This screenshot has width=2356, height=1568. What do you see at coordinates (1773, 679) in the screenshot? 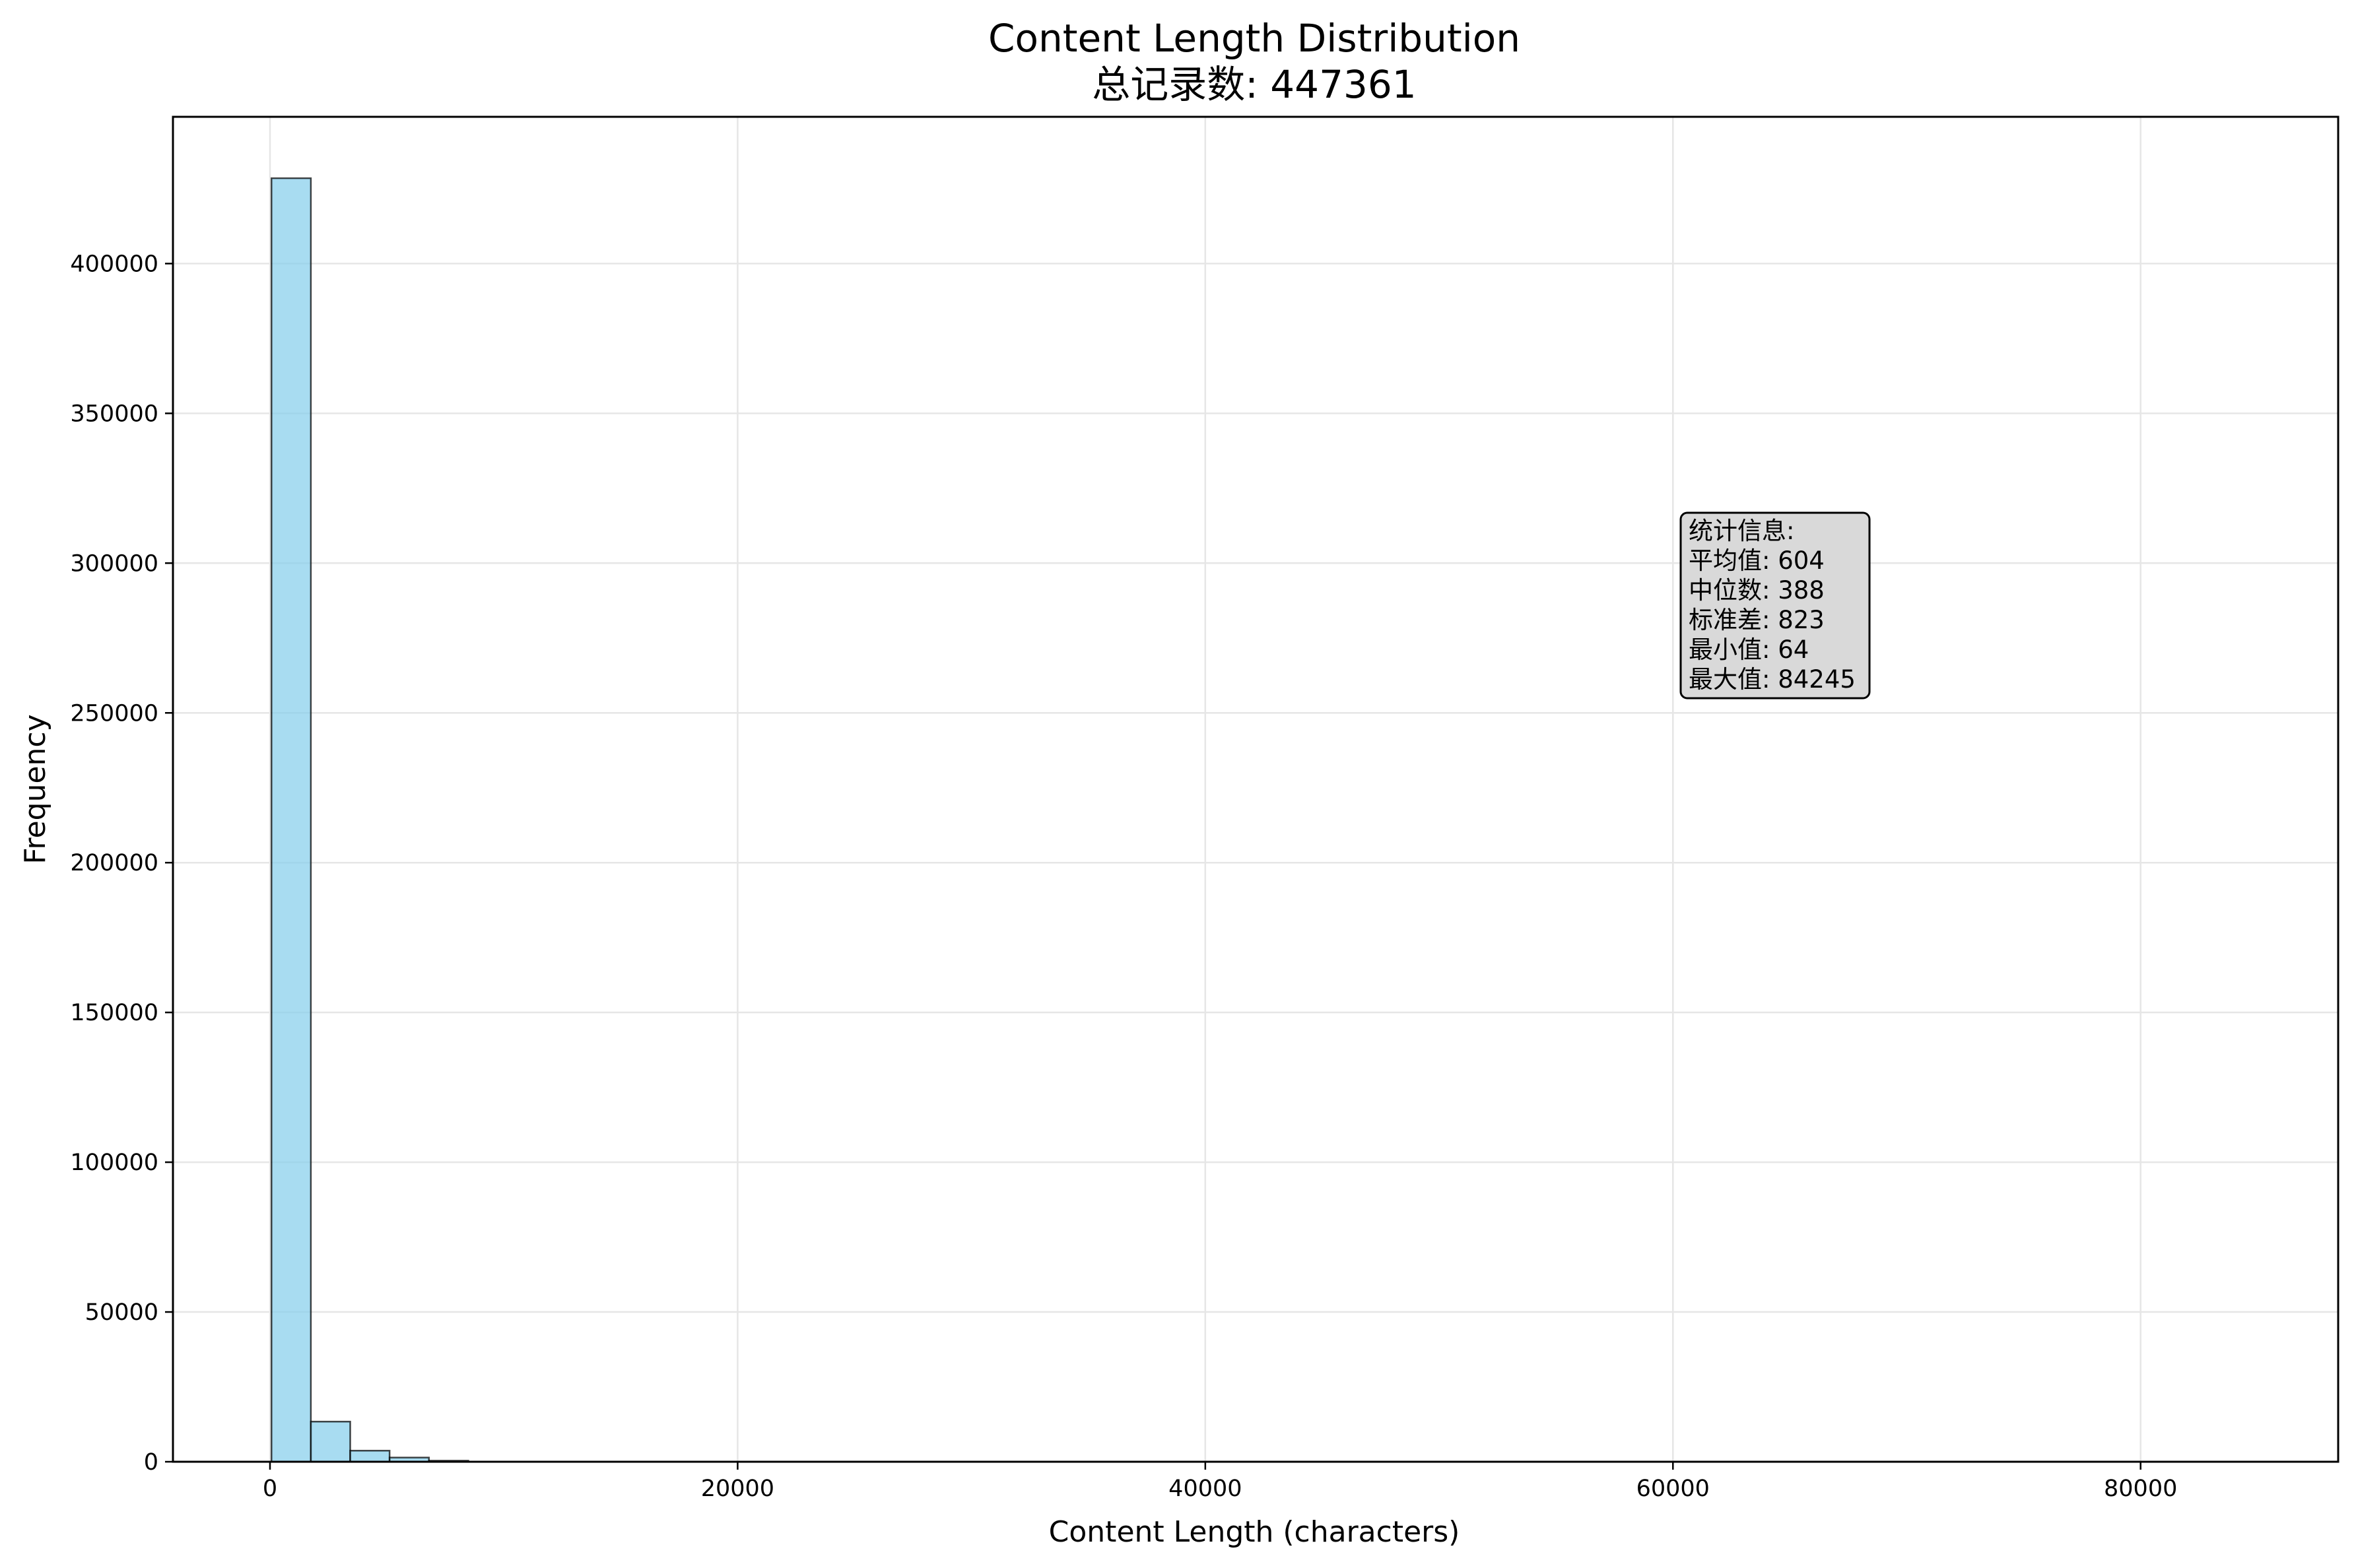
I see `stats-line-max: 最大值: 84245` at bounding box center [1773, 679].